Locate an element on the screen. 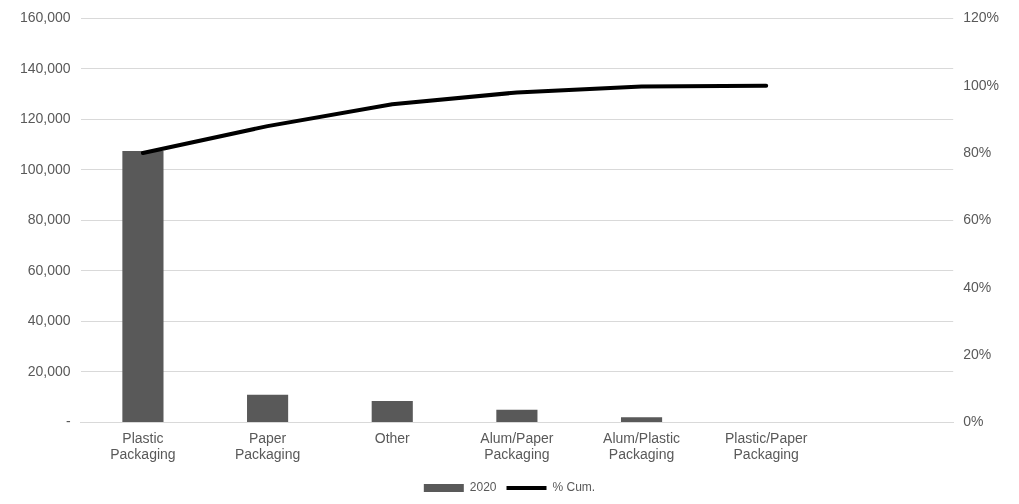 The height and width of the screenshot is (504, 1019). legend-label: % Cum. is located at coordinates (574, 487).